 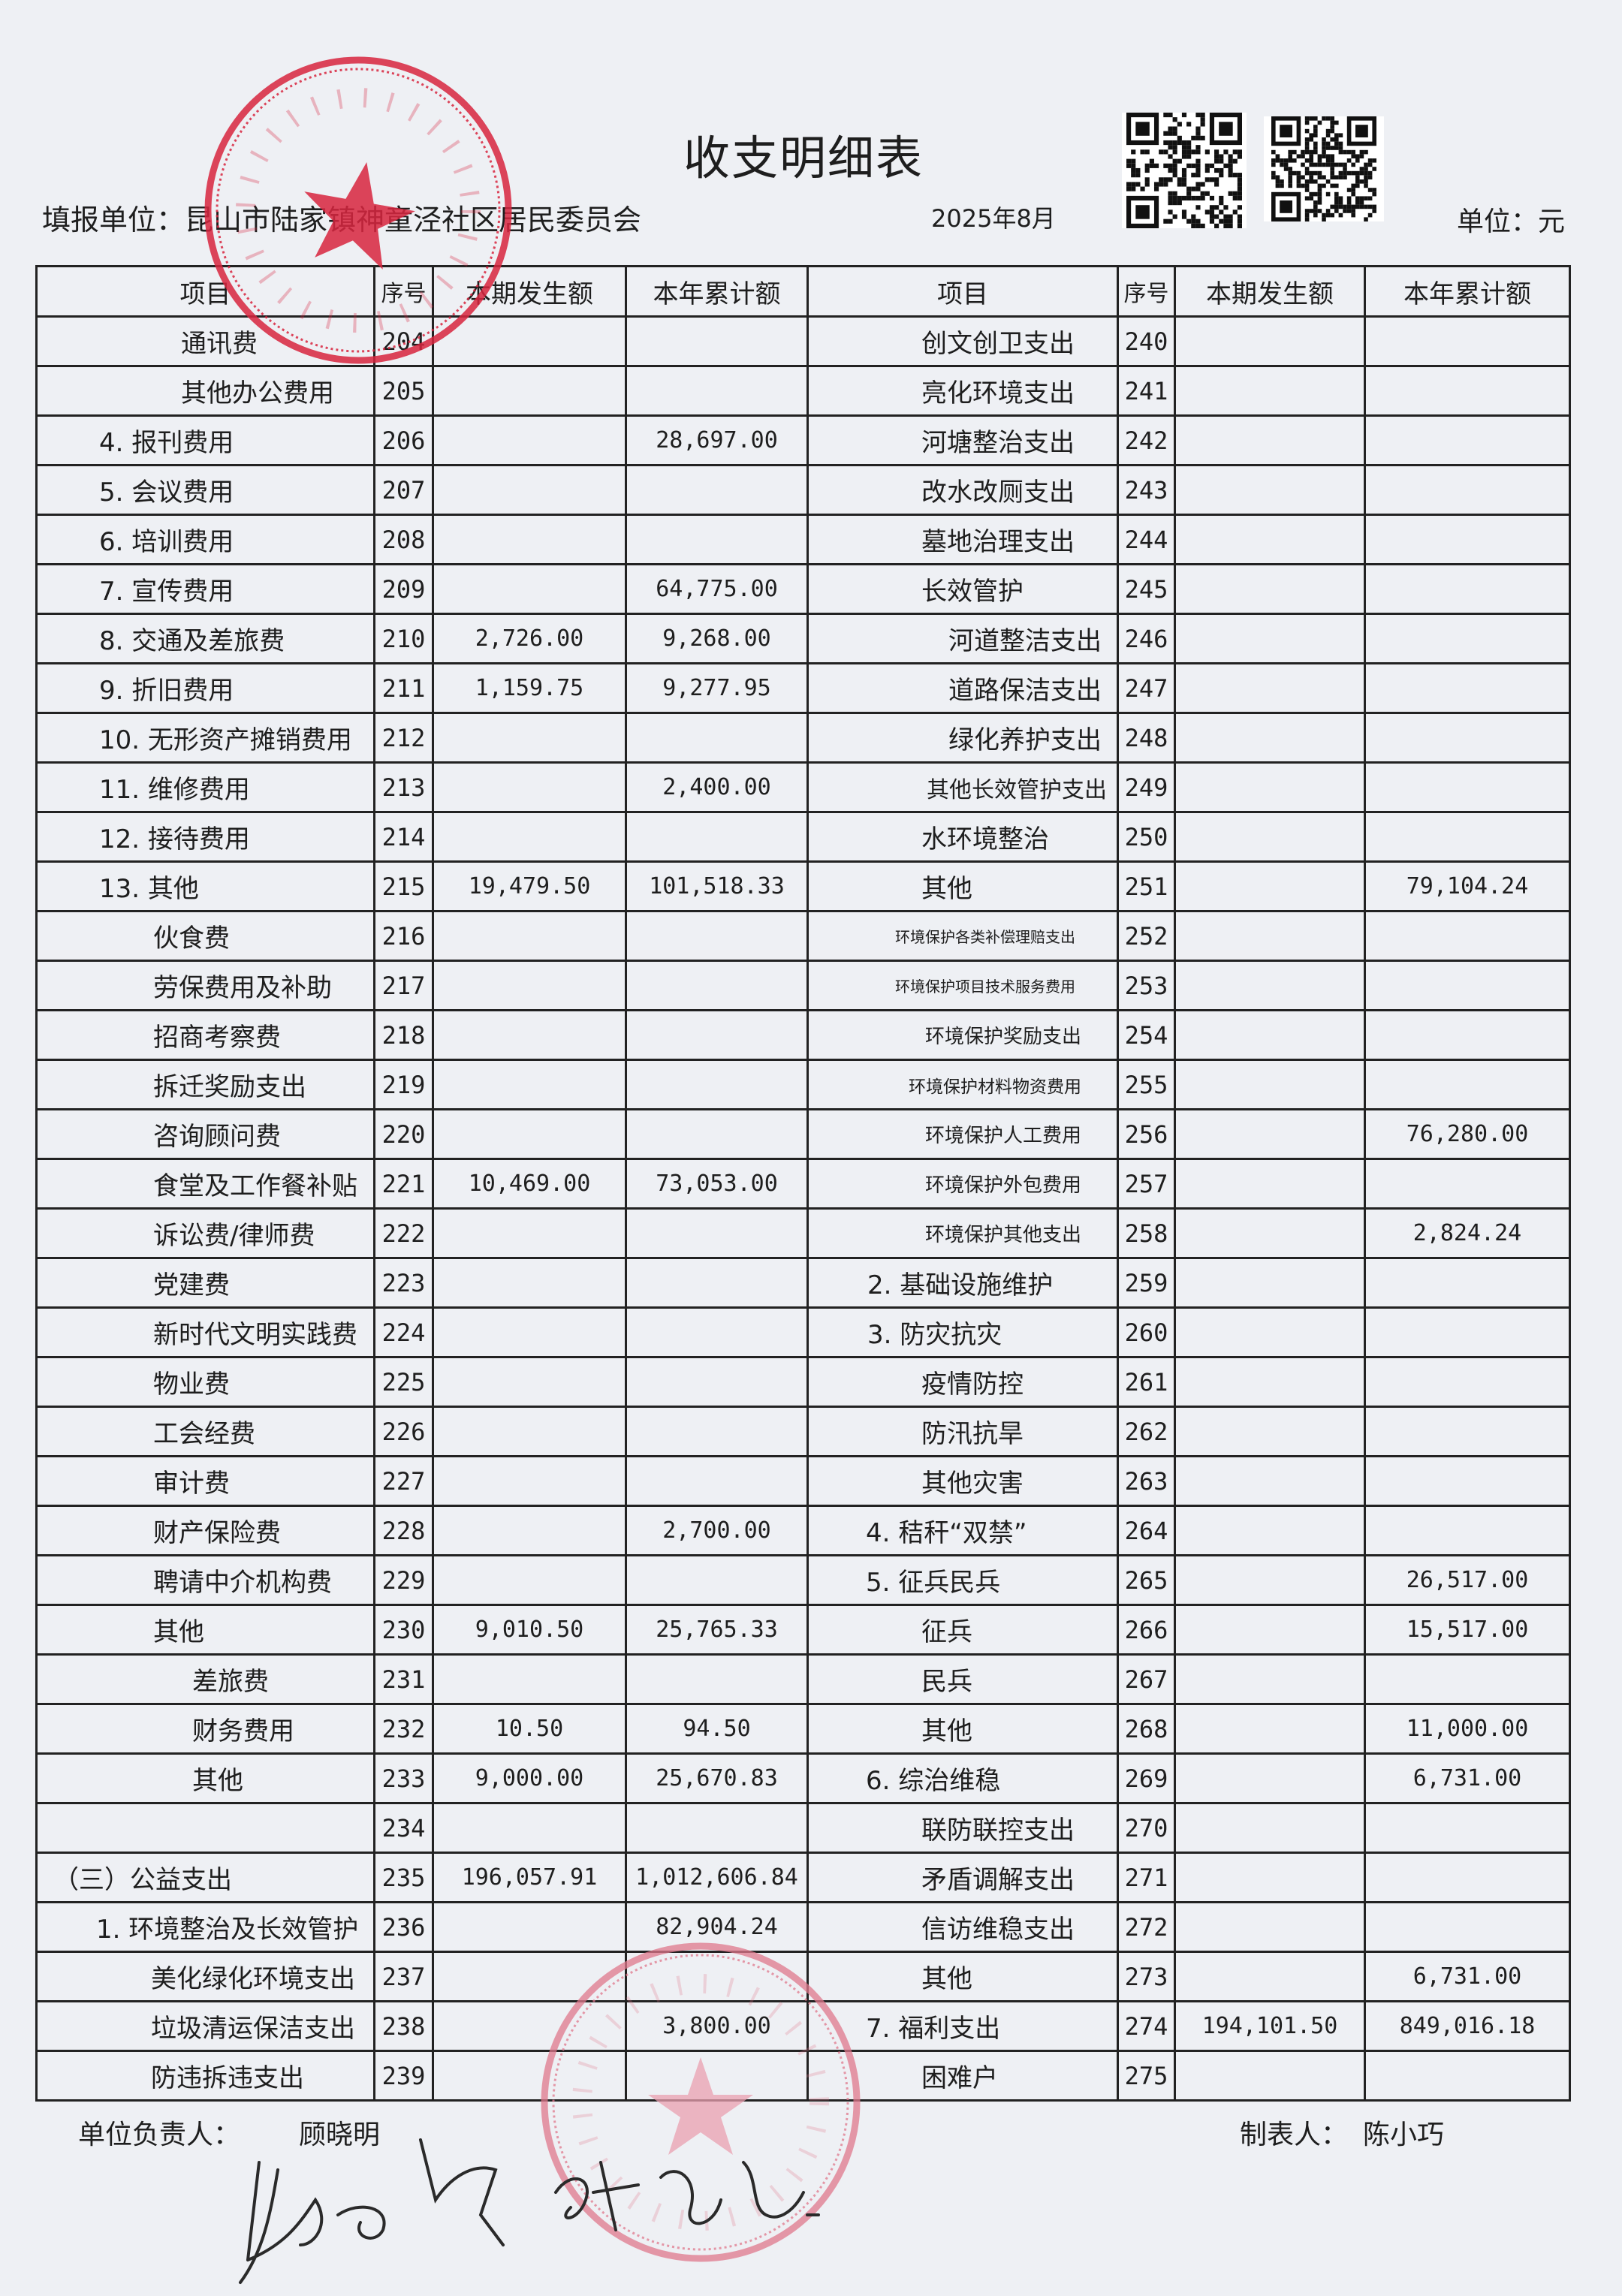 I want to click on table-header-row: 项目 序号 本期发生额 本年累计额 项目 序号 本期发生额 本年累计额, so click(x=803, y=291).